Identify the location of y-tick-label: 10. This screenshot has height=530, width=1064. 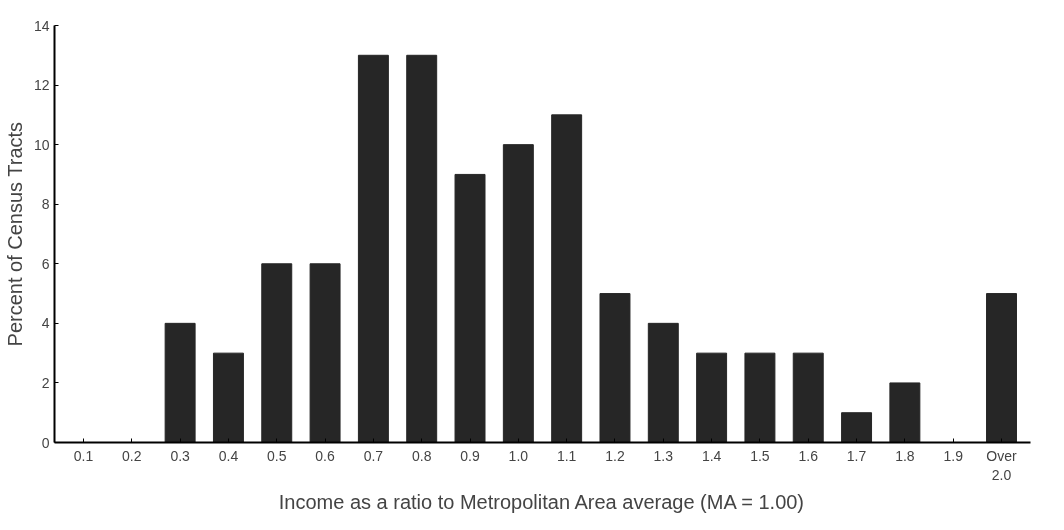
(41, 144).